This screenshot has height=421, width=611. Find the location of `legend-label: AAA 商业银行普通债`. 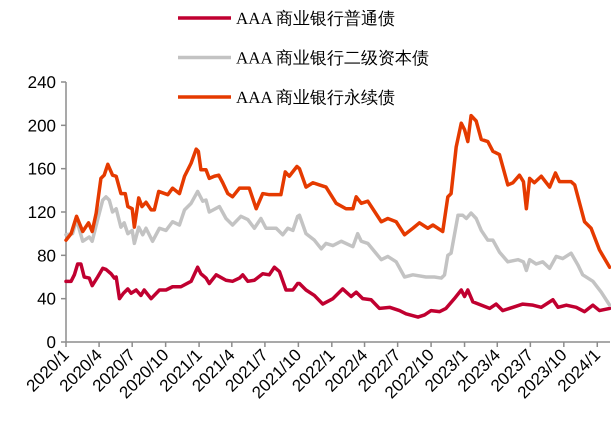

legend-label: AAA 商业银行普通债 is located at coordinates (316, 18).